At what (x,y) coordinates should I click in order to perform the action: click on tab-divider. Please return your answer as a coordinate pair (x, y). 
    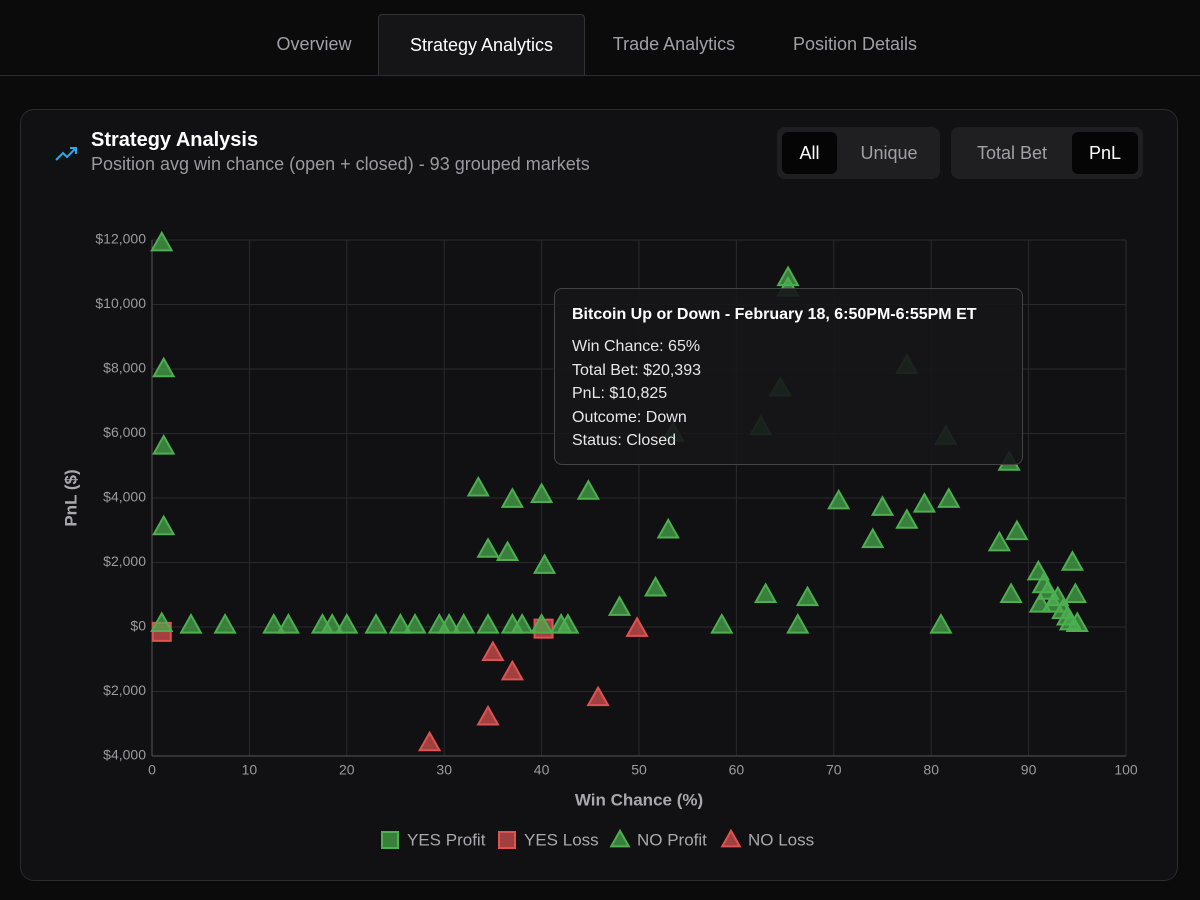
    Looking at the image, I should click on (600, 75).